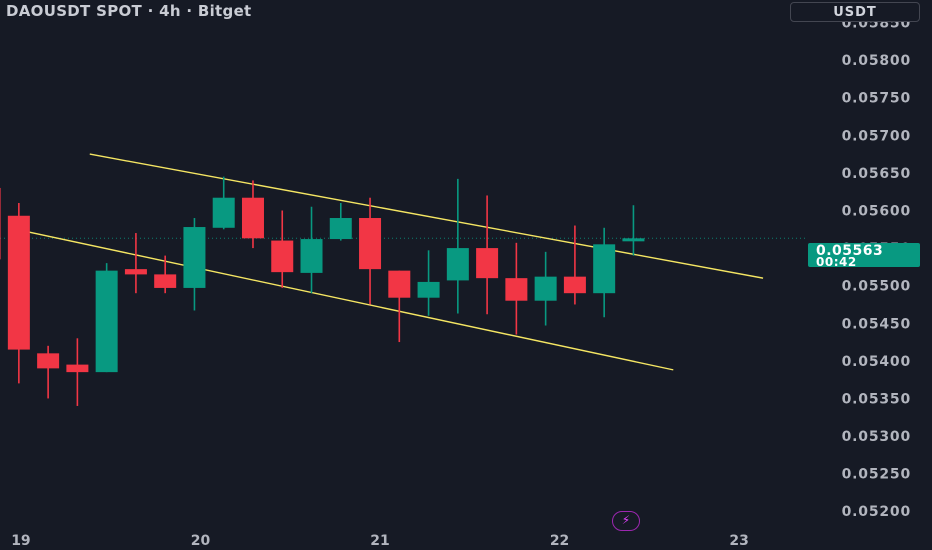  Describe the element at coordinates (850, 251) in the screenshot. I see `last-price-value: 0.05563` at that location.